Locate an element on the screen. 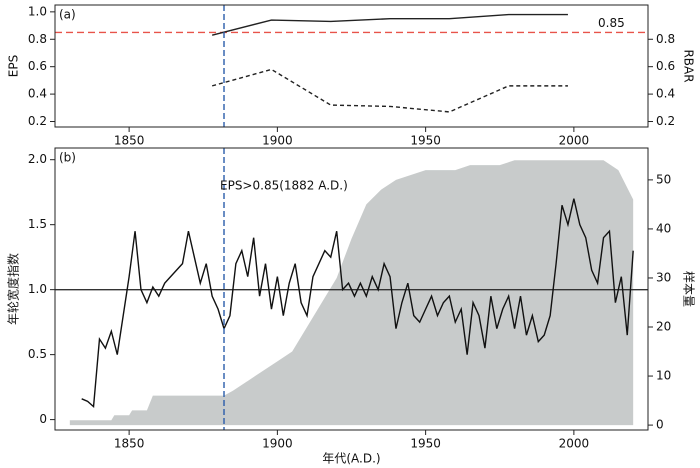 The height and width of the screenshot is (468, 700). y2-tick-label: 0 is located at coordinates (660, 425).